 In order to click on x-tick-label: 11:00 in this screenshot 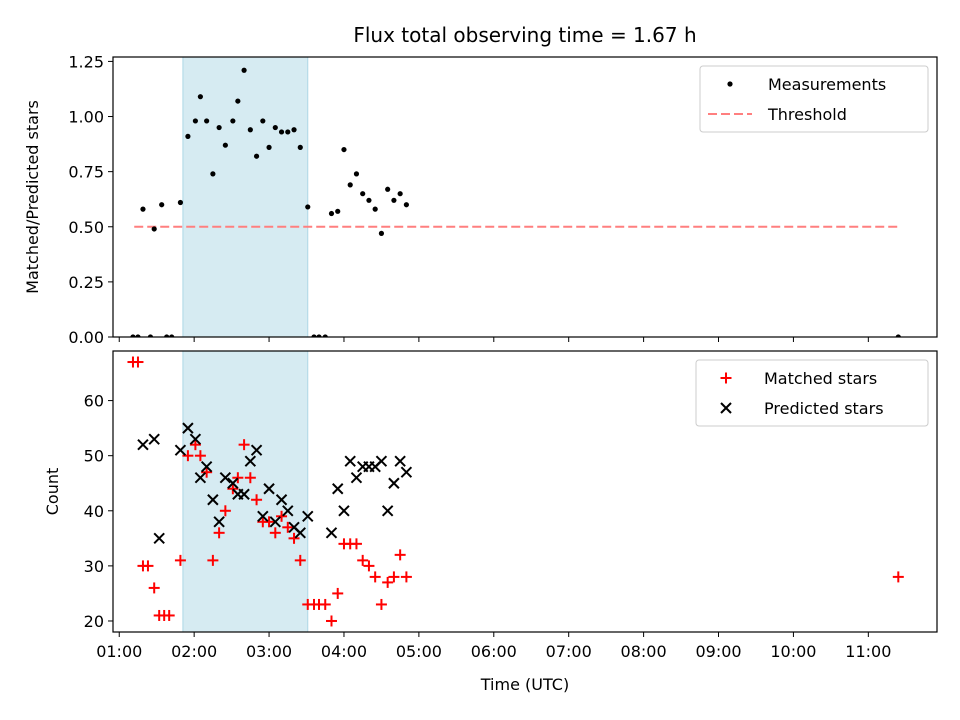, I will do `click(868, 651)`.